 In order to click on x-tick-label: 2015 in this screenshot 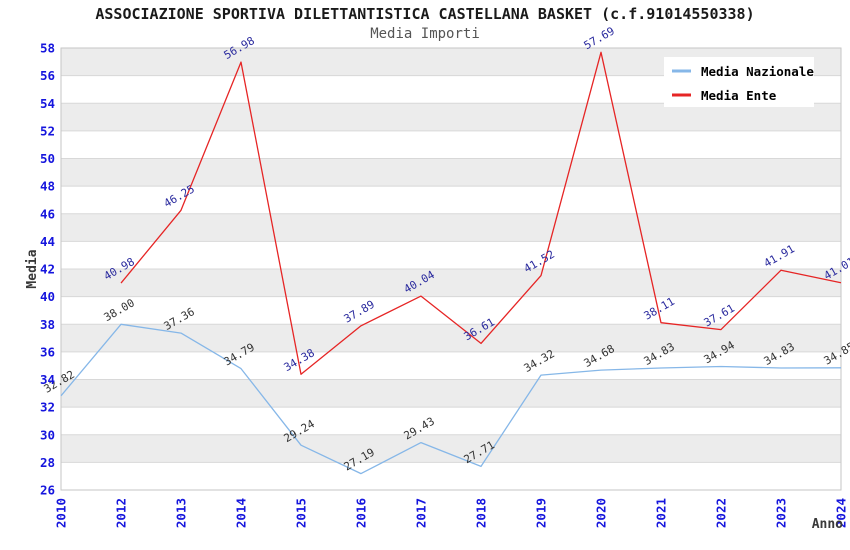, I will do `click(301, 513)`.